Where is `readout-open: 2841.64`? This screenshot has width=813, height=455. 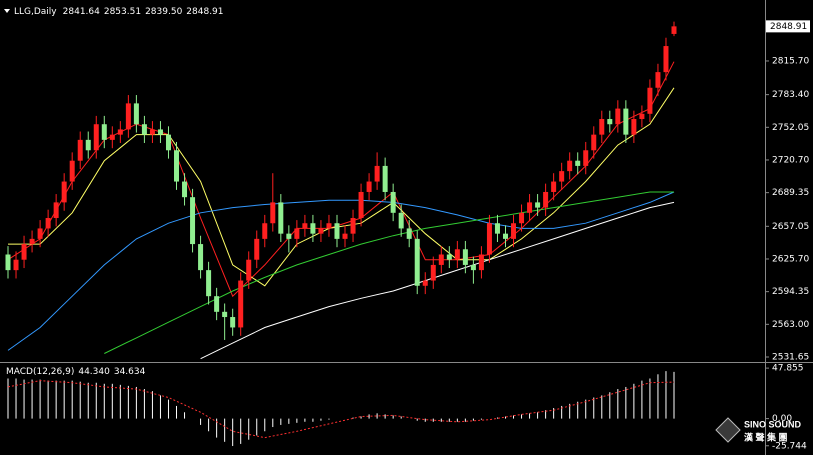 readout-open: 2841.64 is located at coordinates (81, 12).